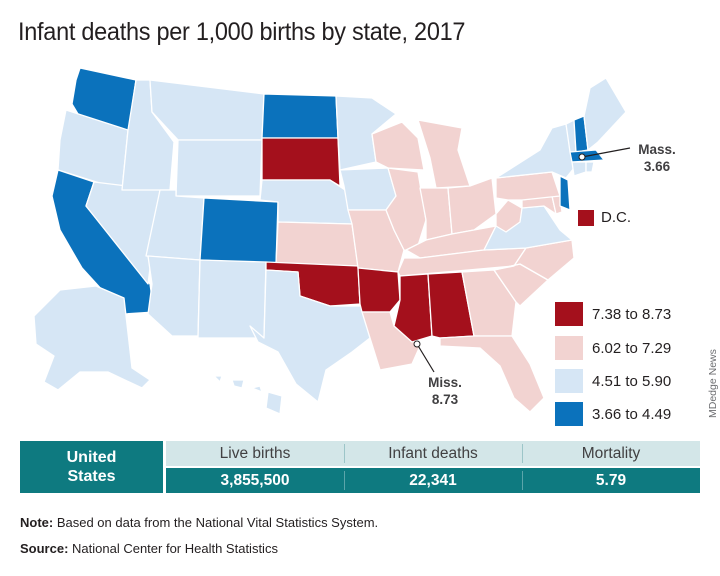  What do you see at coordinates (219, 168) in the screenshot?
I see `state-wyoming` at bounding box center [219, 168].